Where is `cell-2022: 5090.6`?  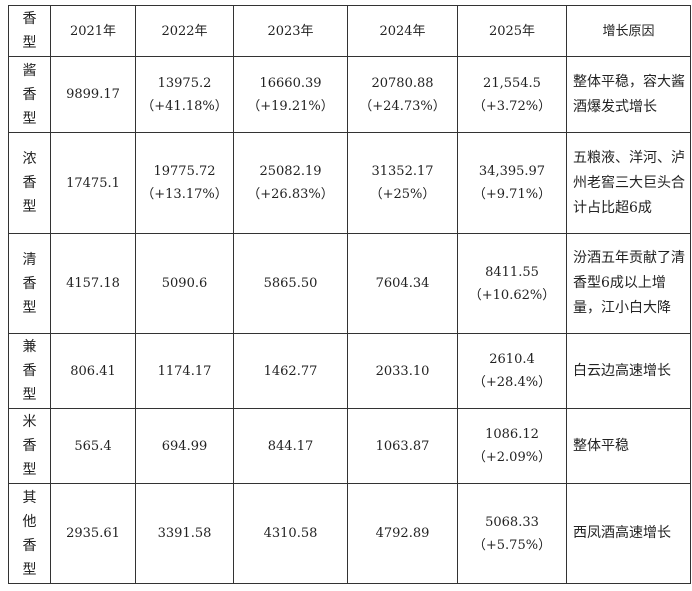 cell-2022: 5090.6 is located at coordinates (184, 283).